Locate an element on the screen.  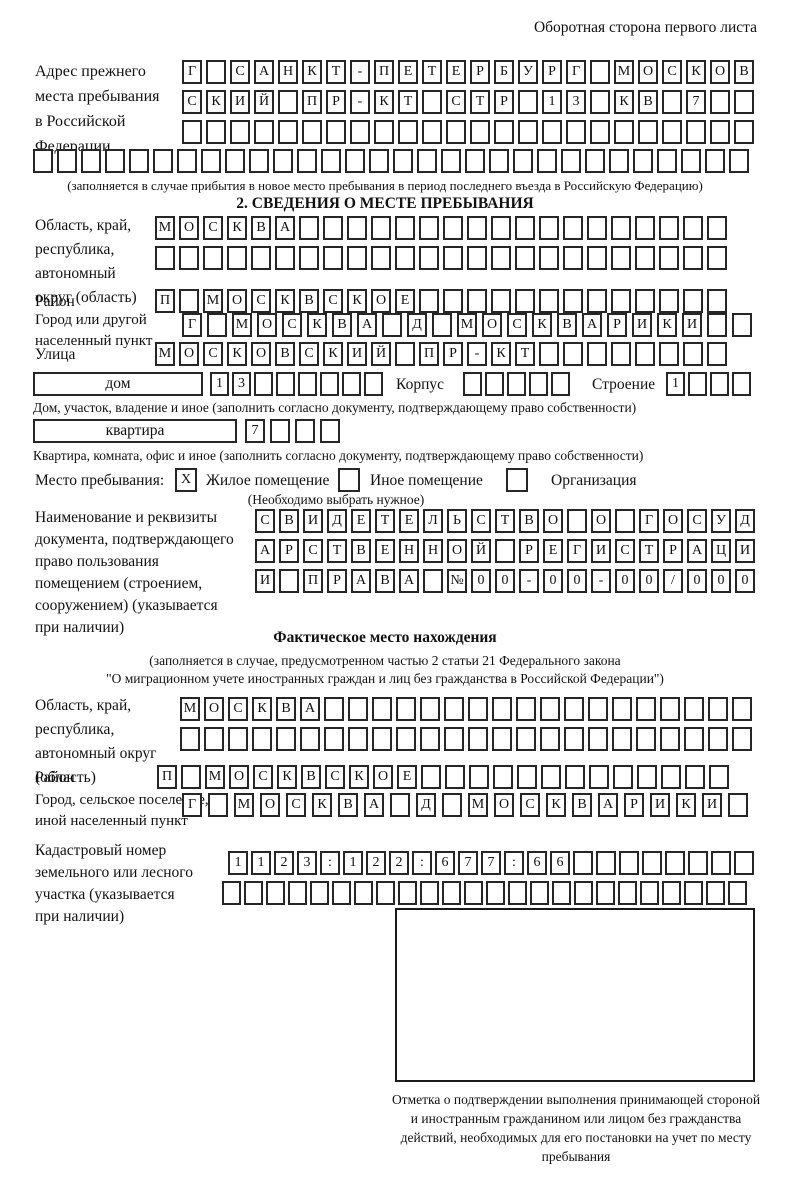
char-box: М is located at coordinates (467, 325).